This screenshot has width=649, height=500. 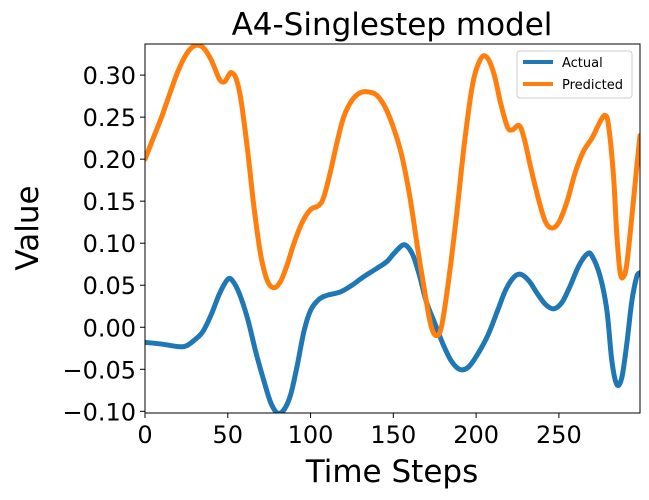 I want to click on y-tick-label: 0.05, so click(x=109, y=286).